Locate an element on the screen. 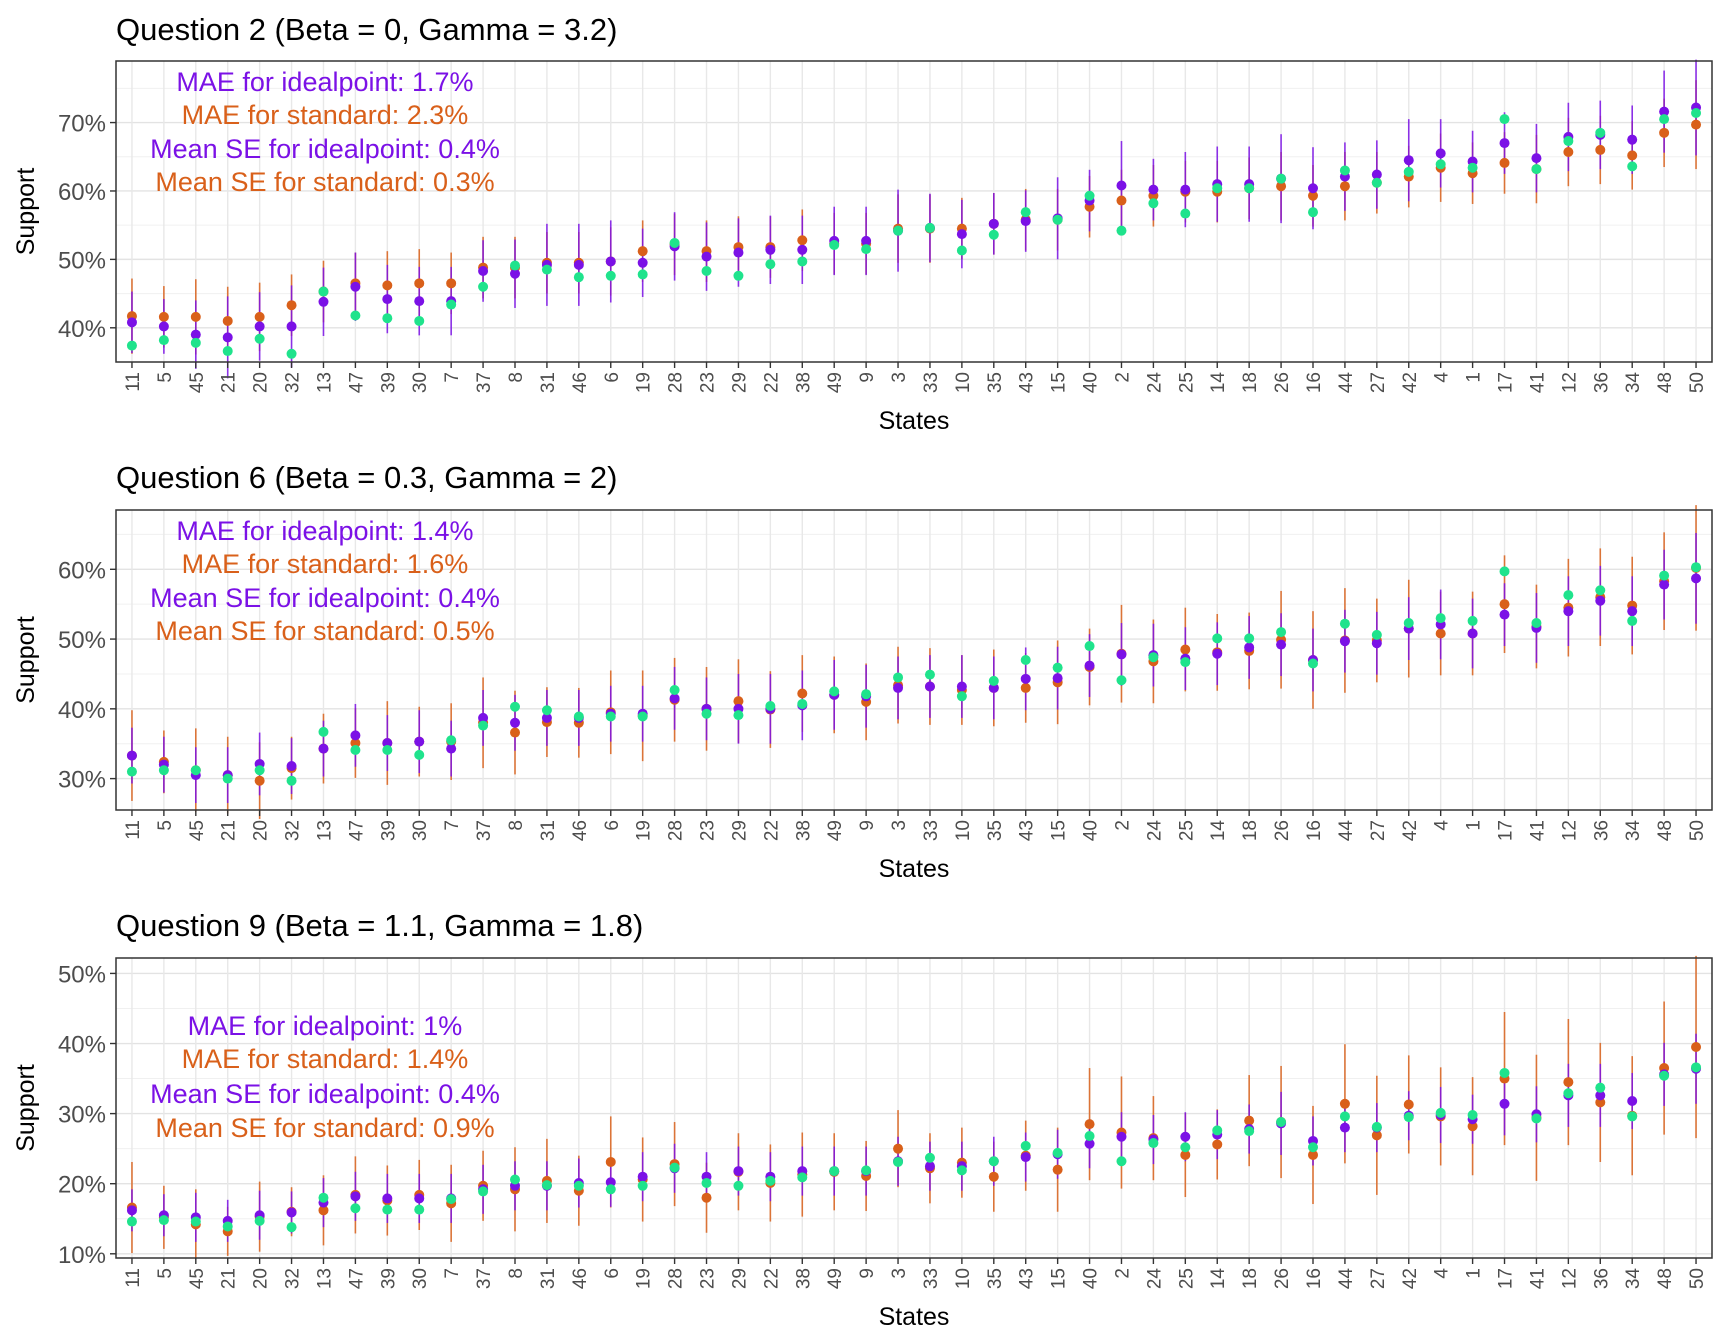 The width and height of the screenshot is (1728, 1344). x-tick-label: 16 is located at coordinates (1314, 830).